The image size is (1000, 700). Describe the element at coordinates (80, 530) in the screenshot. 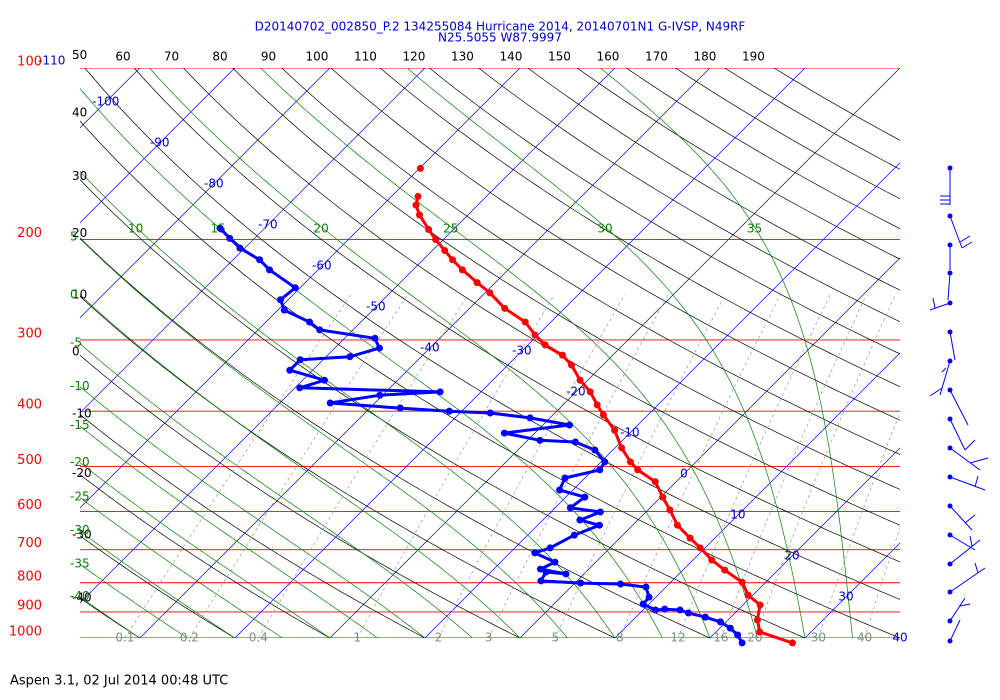

I see `moist-adiabat-label: -30` at that location.